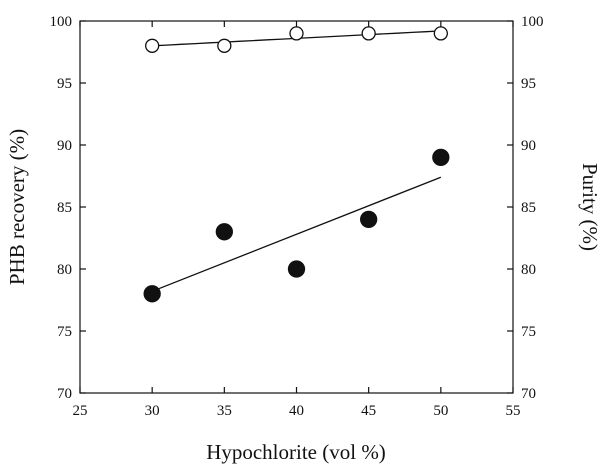 The height and width of the screenshot is (469, 601). Describe the element at coordinates (64, 270) in the screenshot. I see `y-tick-label: 80` at that location.